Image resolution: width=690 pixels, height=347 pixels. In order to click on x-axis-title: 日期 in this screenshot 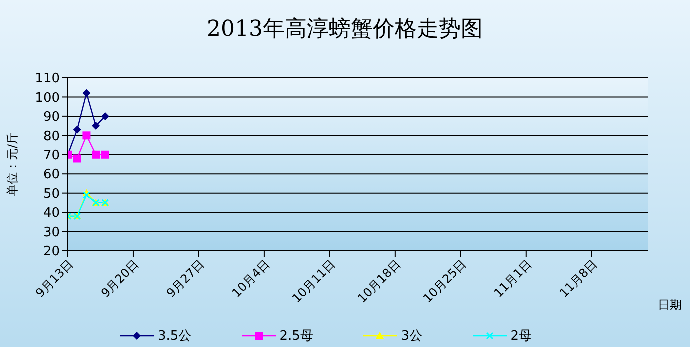, I will do `click(670, 305)`.